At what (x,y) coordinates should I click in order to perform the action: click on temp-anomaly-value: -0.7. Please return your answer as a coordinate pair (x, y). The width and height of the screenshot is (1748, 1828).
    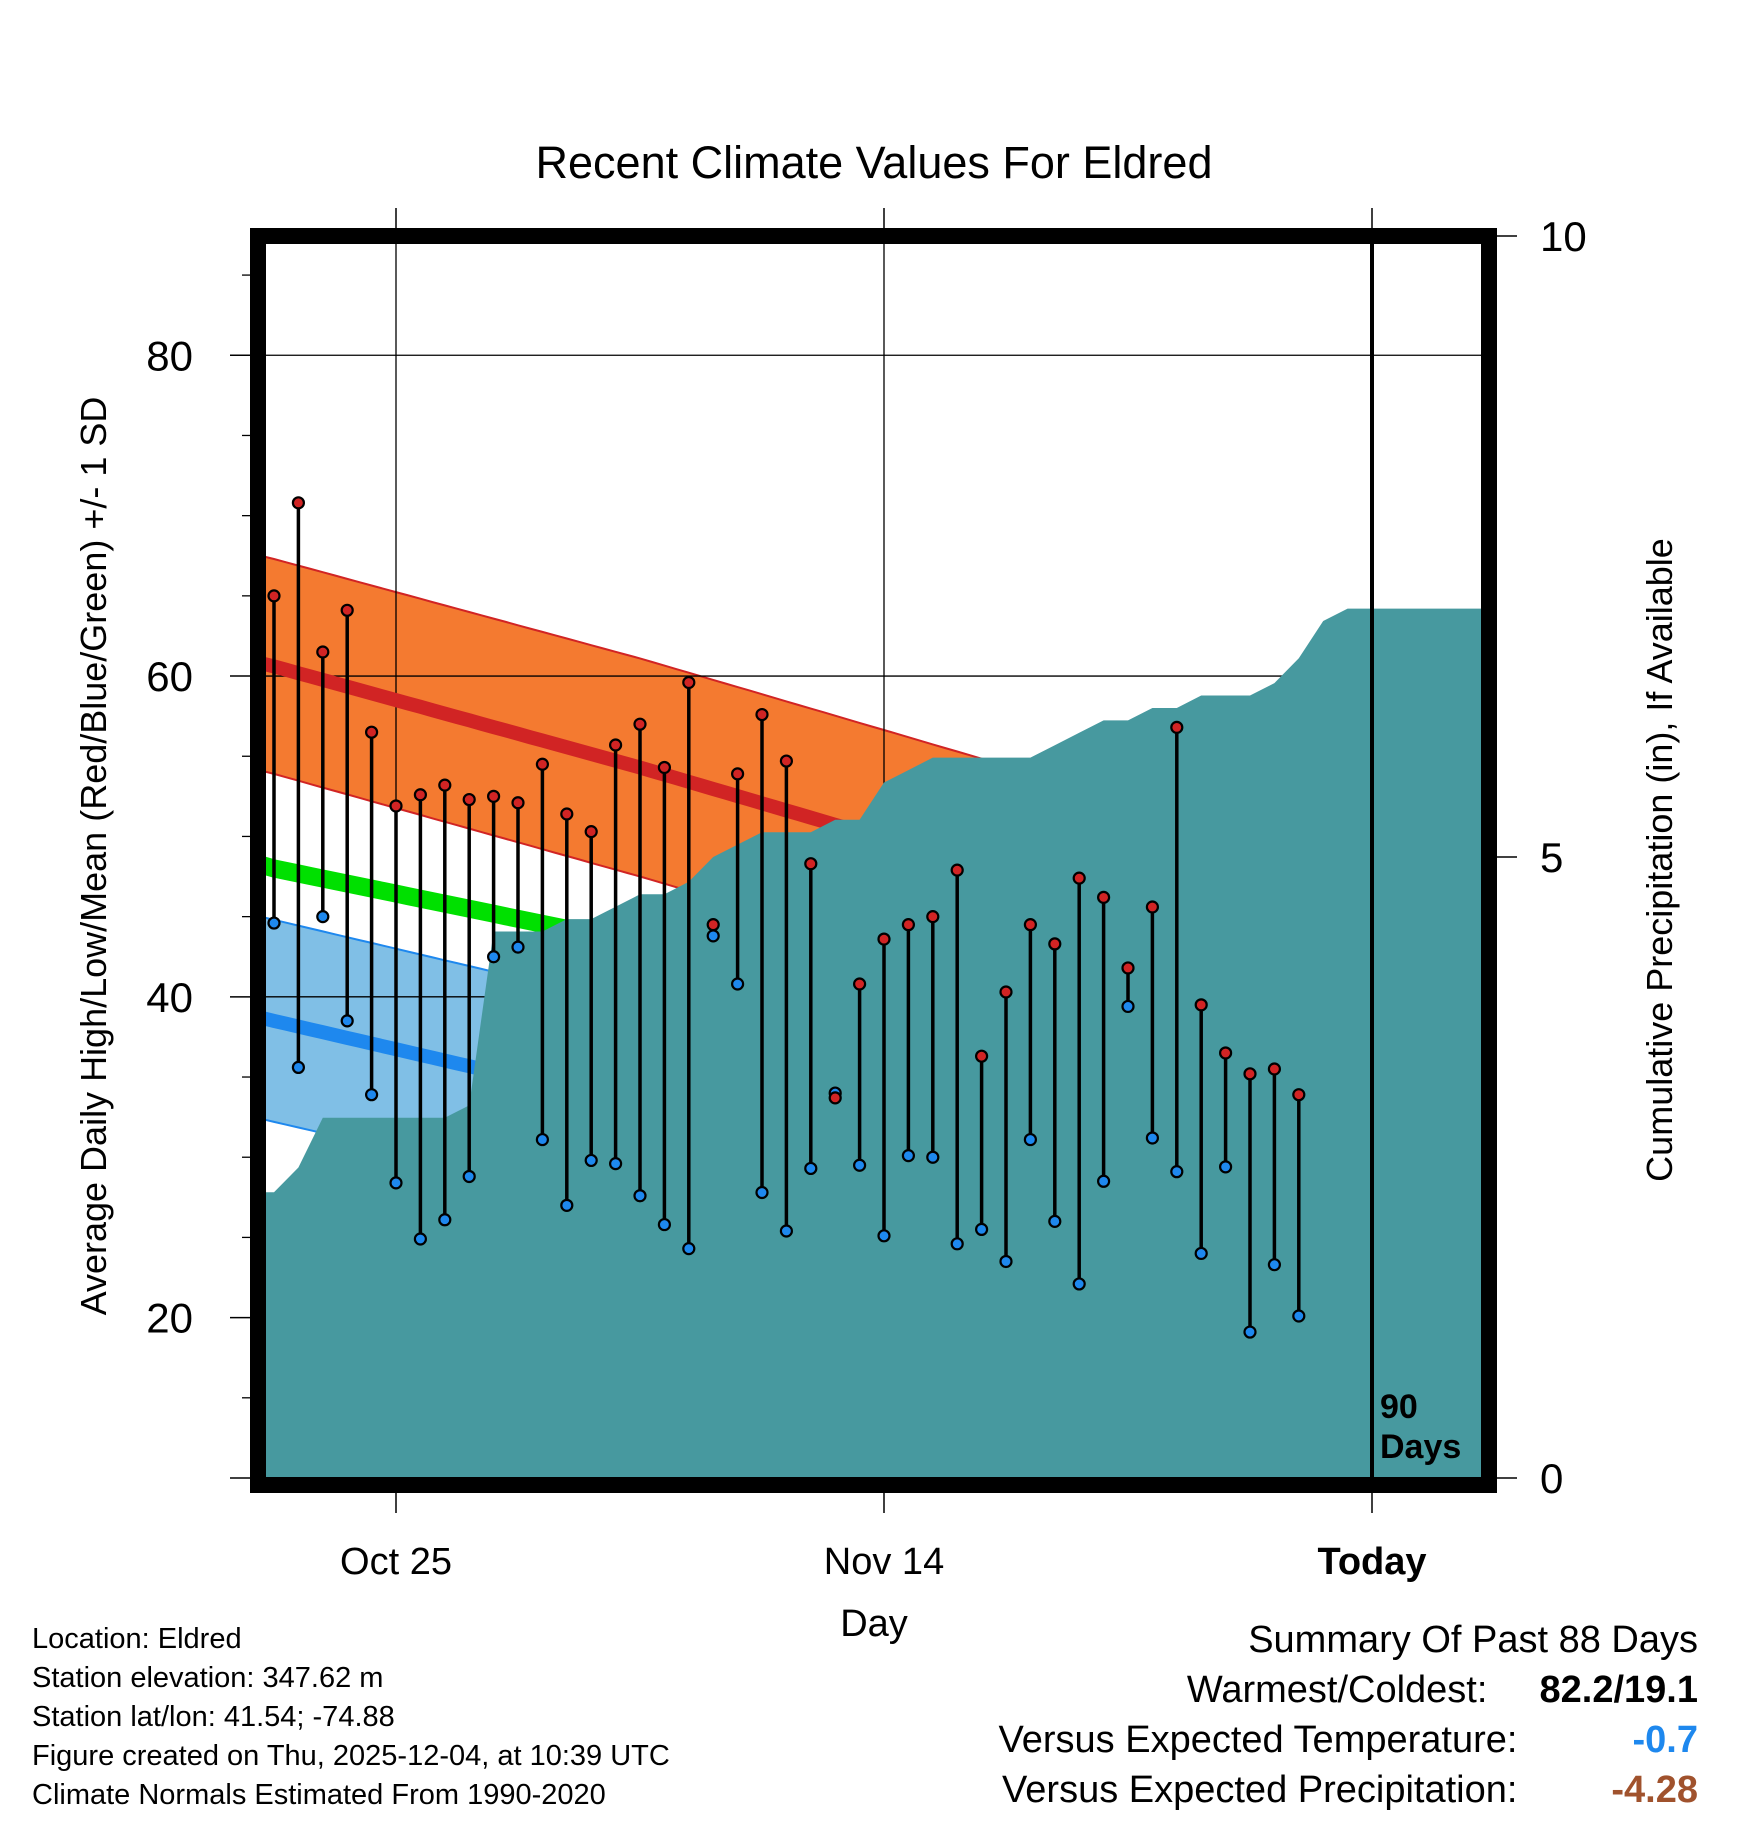
    Looking at the image, I should click on (1665, 1740).